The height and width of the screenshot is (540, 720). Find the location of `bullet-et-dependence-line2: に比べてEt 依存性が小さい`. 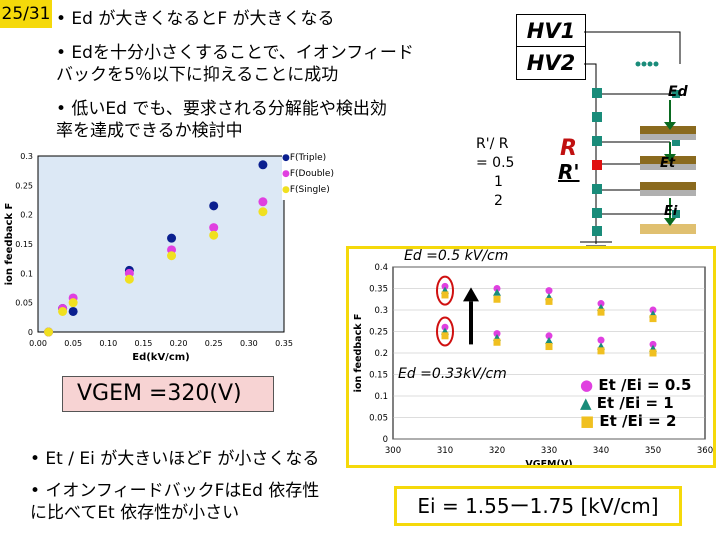

bullet-et-dependence-line2: に比べてEt 依存性が小さい is located at coordinates (135, 513).